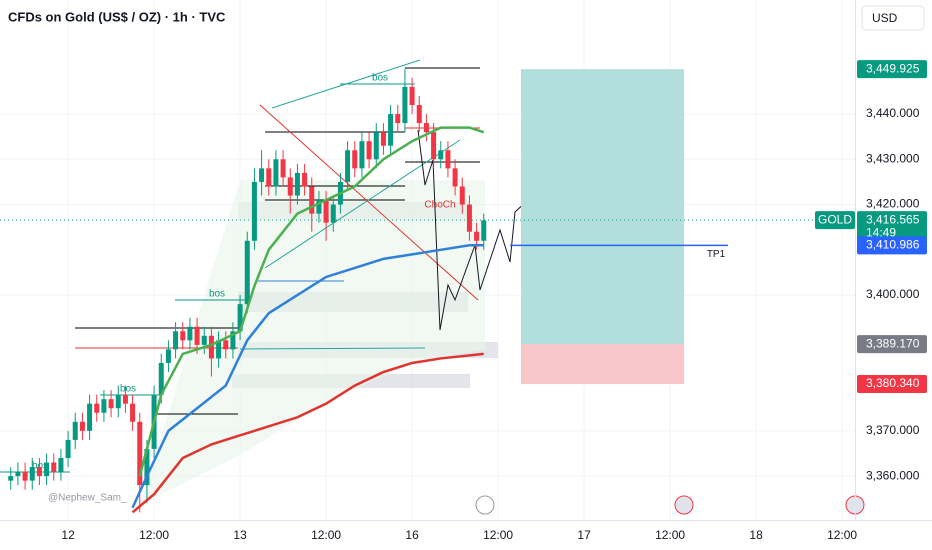 The image size is (932, 550). What do you see at coordinates (307, 433) in the screenshot?
I see `moving-average` at bounding box center [307, 433].